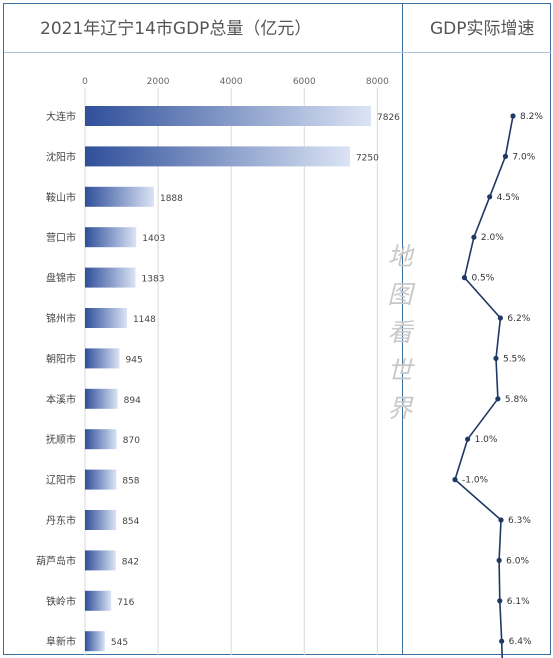 This screenshot has width=553, height=658. I want to click on growth-label: 2.0%, so click(492, 238).